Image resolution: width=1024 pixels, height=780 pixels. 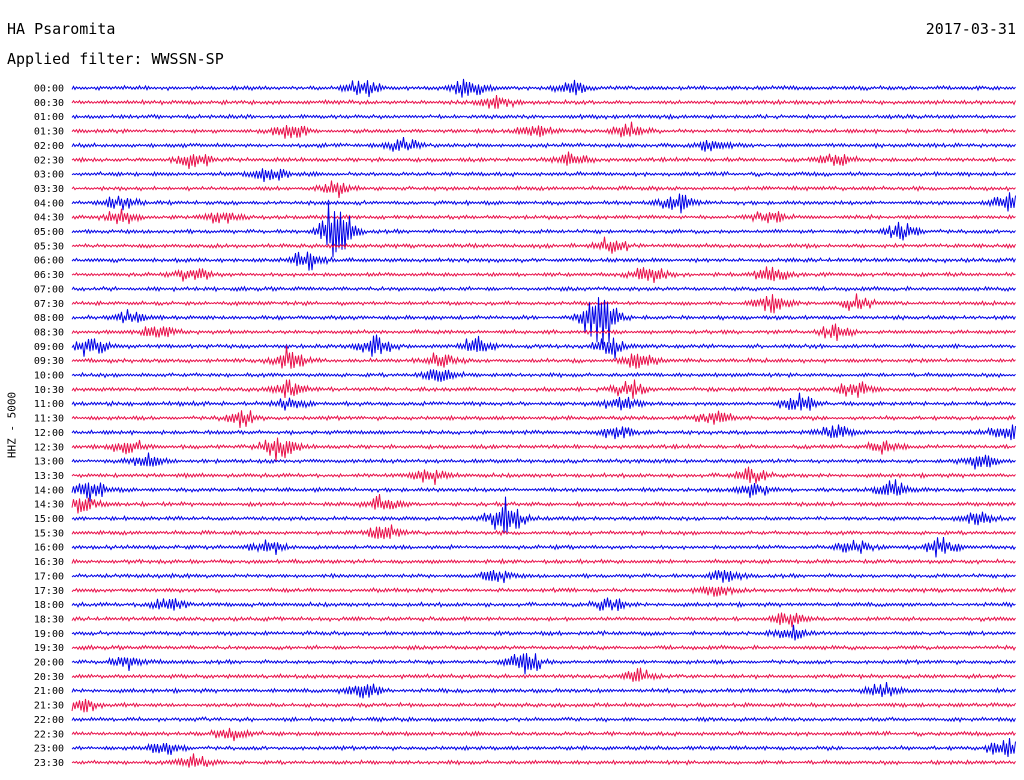 I want to click on row-label: 11:30, so click(x=49, y=419).